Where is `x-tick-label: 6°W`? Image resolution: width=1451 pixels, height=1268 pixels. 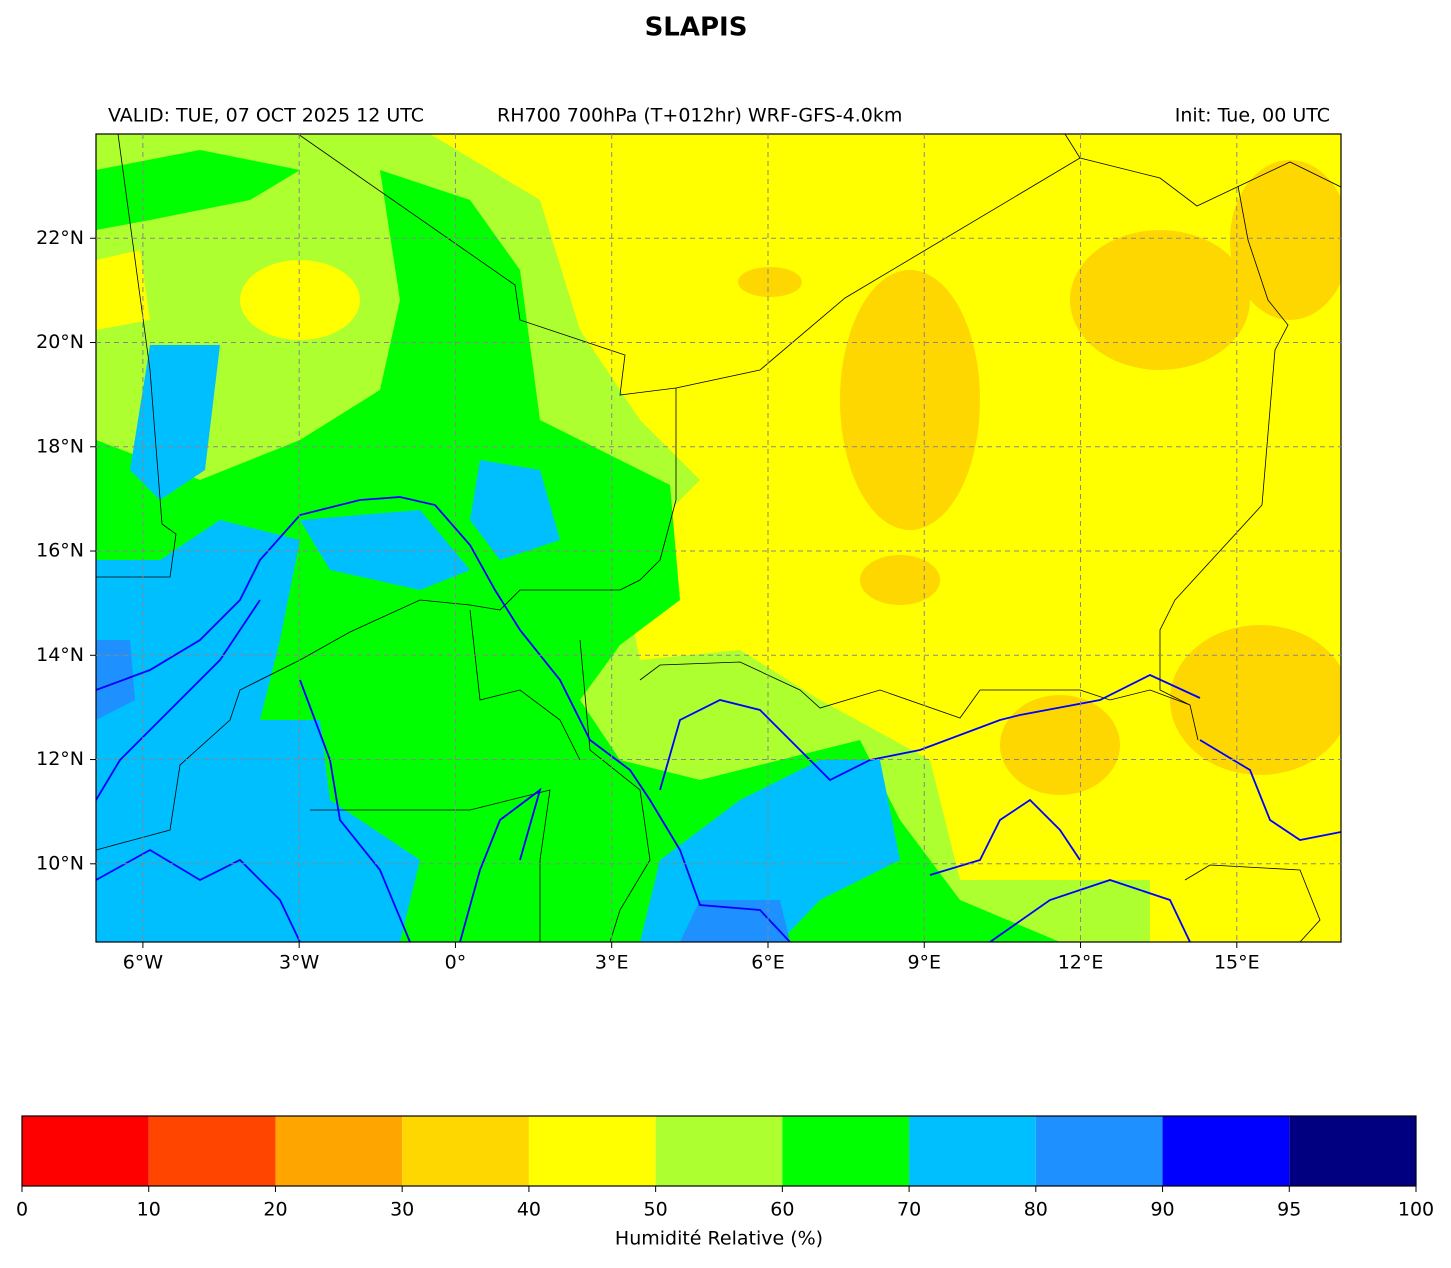
x-tick-label: 6°W is located at coordinates (143, 963).